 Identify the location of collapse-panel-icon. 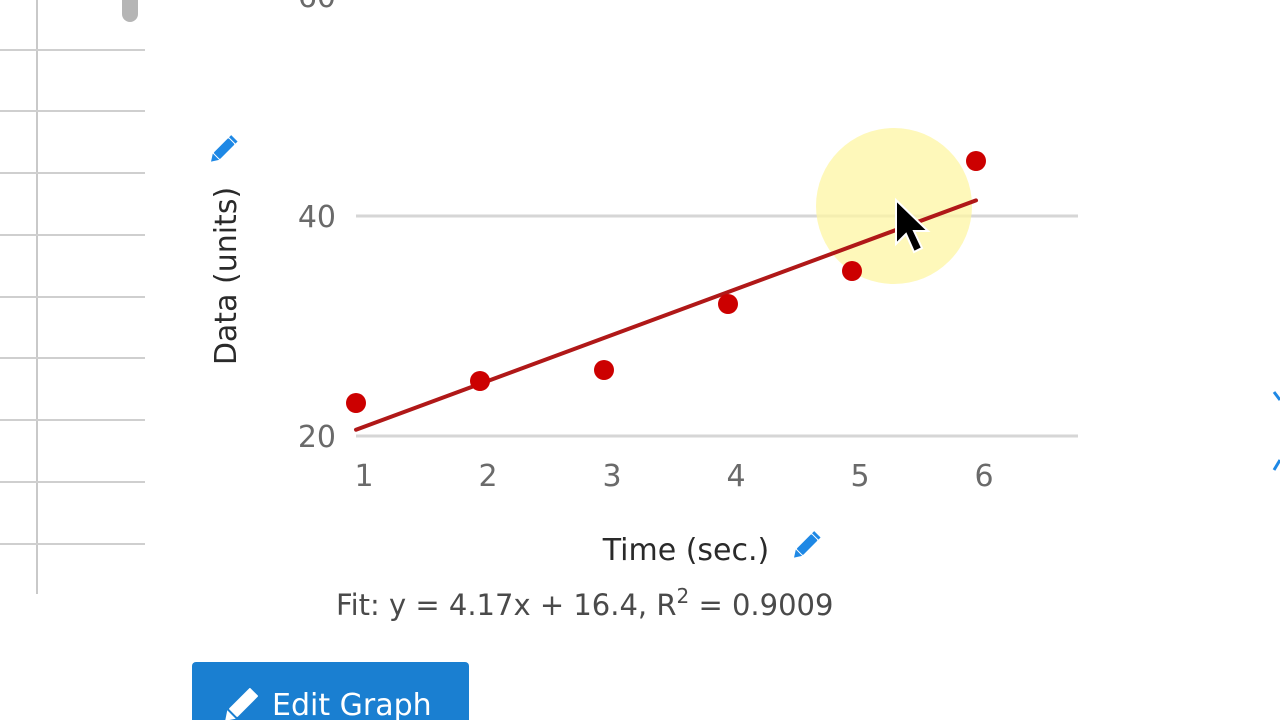
(1274, 434).